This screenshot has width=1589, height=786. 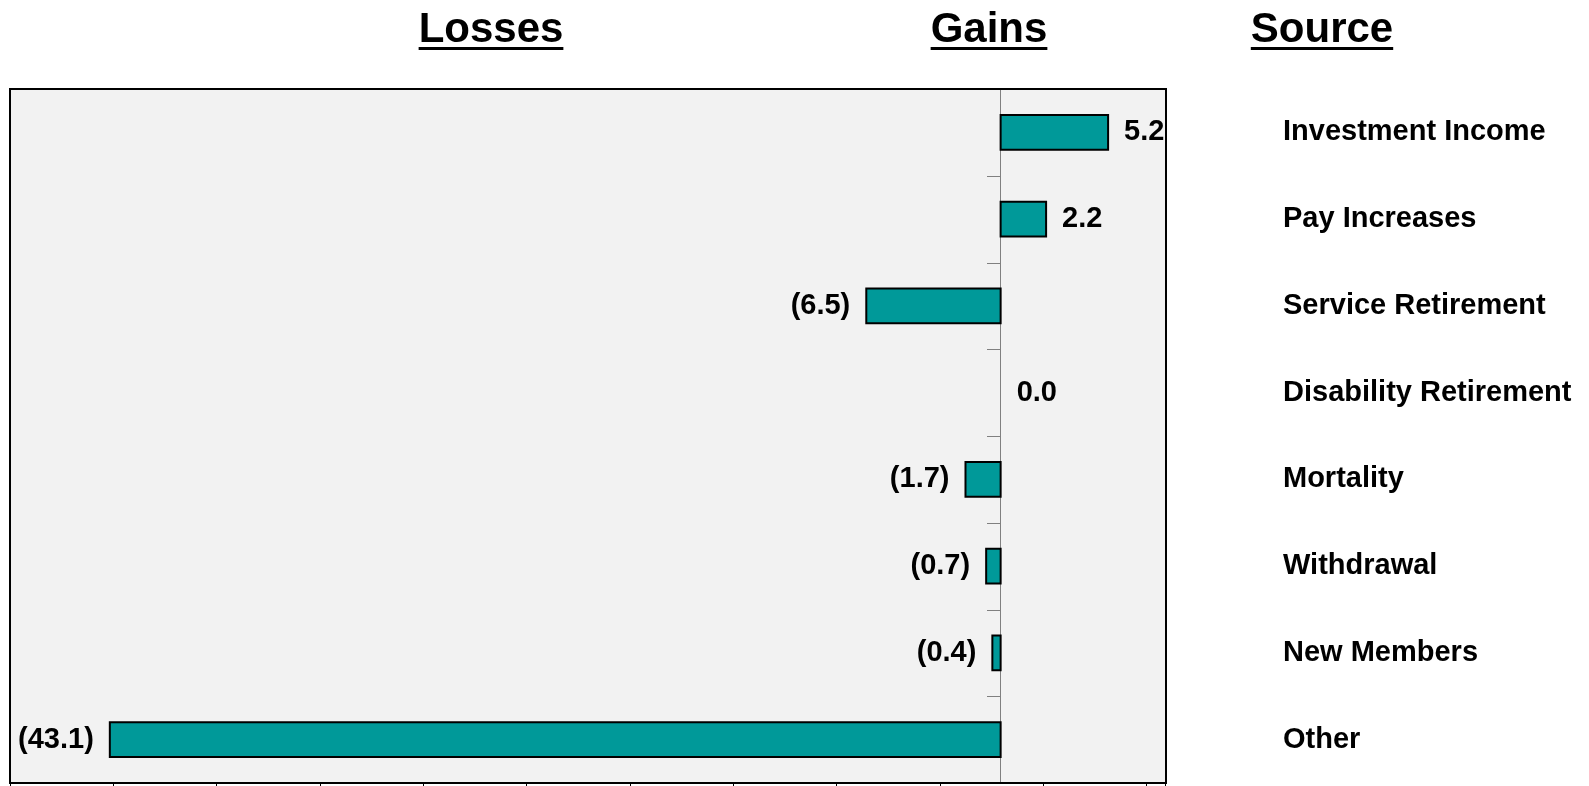 What do you see at coordinates (1144, 130) in the screenshot?
I see `data-label: 5.2` at bounding box center [1144, 130].